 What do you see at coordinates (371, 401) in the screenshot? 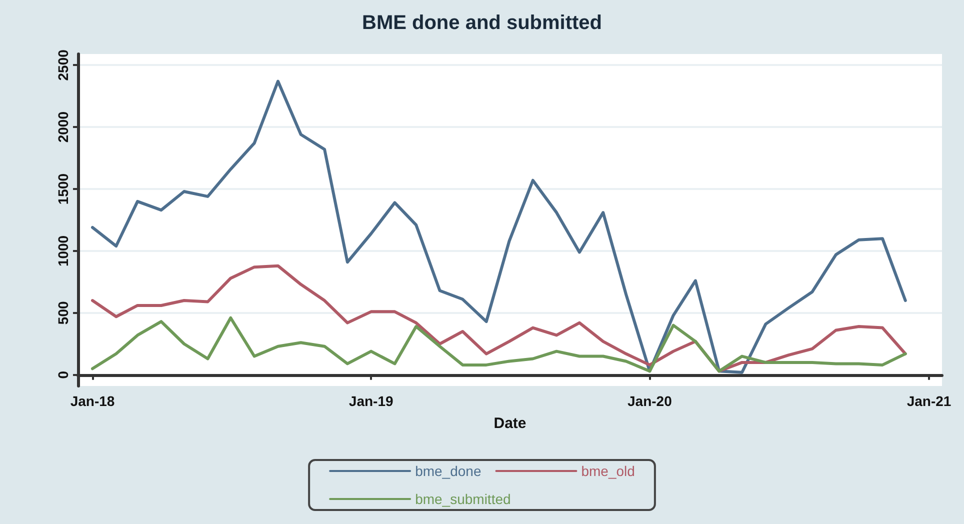
I see `x-tick-label: Jan-19` at bounding box center [371, 401].